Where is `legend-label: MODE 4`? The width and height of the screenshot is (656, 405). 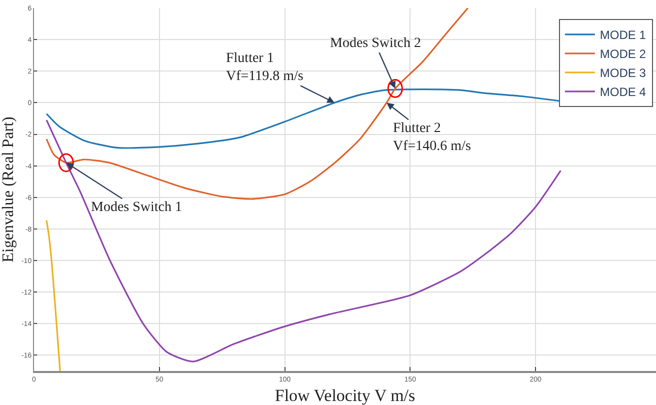
legend-label: MODE 4 is located at coordinates (623, 92).